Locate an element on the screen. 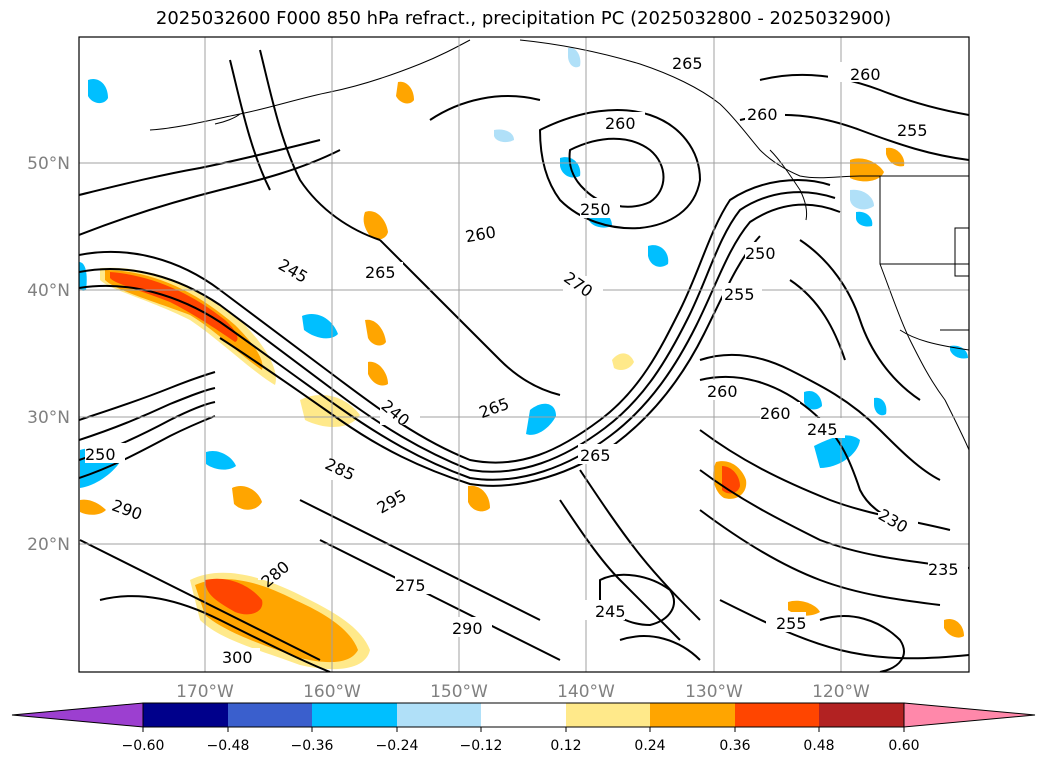 The width and height of the screenshot is (1047, 765). lon-label-170w: 170°W is located at coordinates (205, 692).